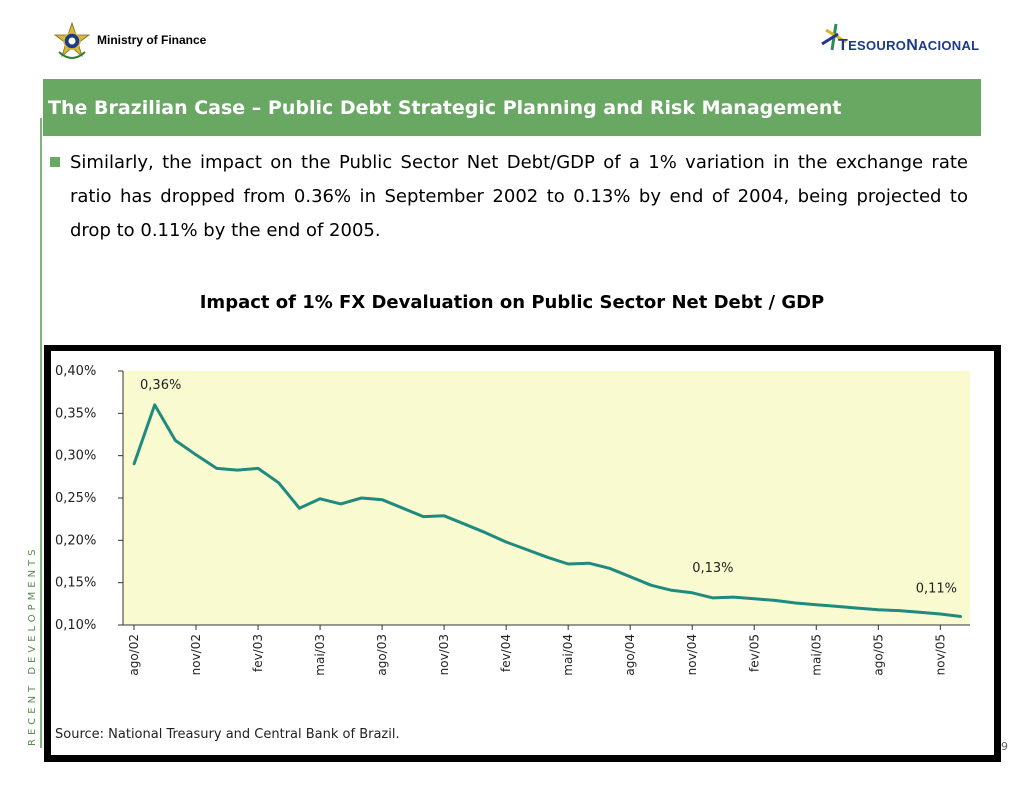  I want to click on x-tick-label: fev/04, so click(506, 653).